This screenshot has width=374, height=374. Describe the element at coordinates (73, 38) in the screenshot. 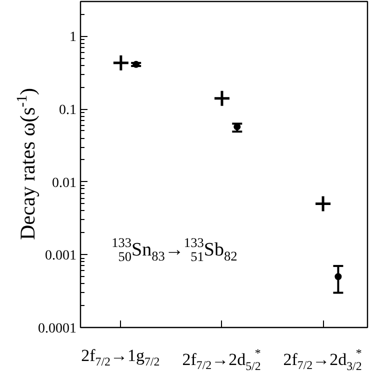

I see `y-tick-label: 1` at that location.